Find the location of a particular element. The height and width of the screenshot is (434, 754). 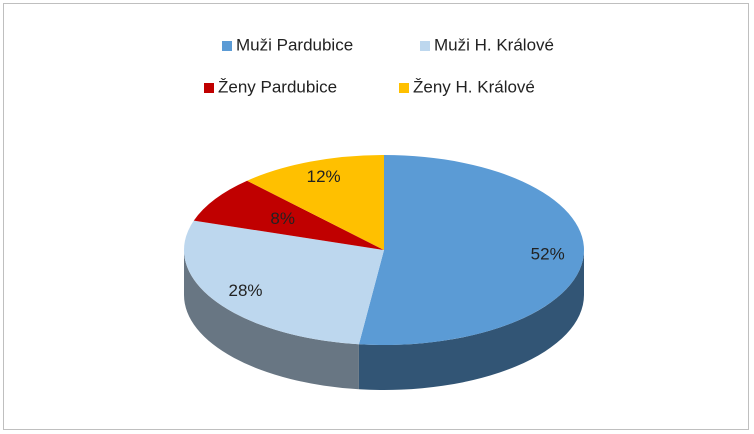

legend-label: Ženy Pardubice is located at coordinates (277, 86).